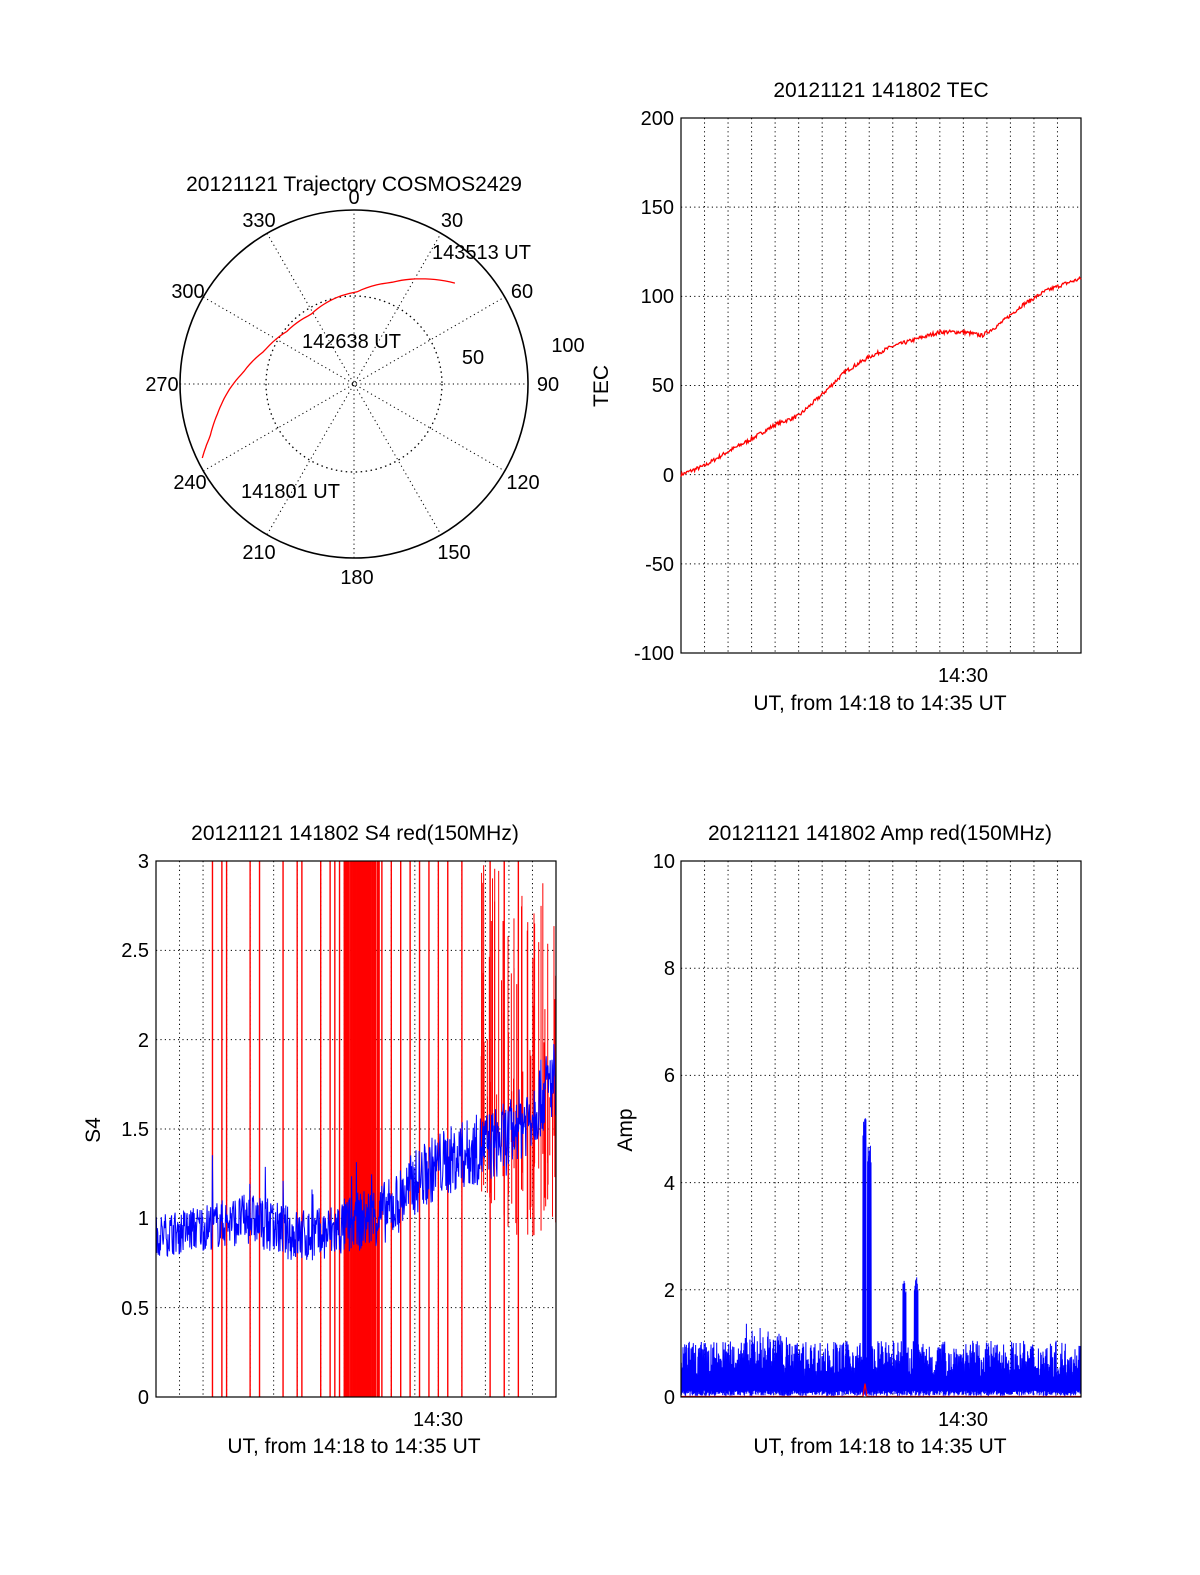 Image resolution: width=1200 pixels, height=1575 pixels. Describe the element at coordinates (143, 1398) in the screenshot. I see `s4-ytick: 0` at that location.